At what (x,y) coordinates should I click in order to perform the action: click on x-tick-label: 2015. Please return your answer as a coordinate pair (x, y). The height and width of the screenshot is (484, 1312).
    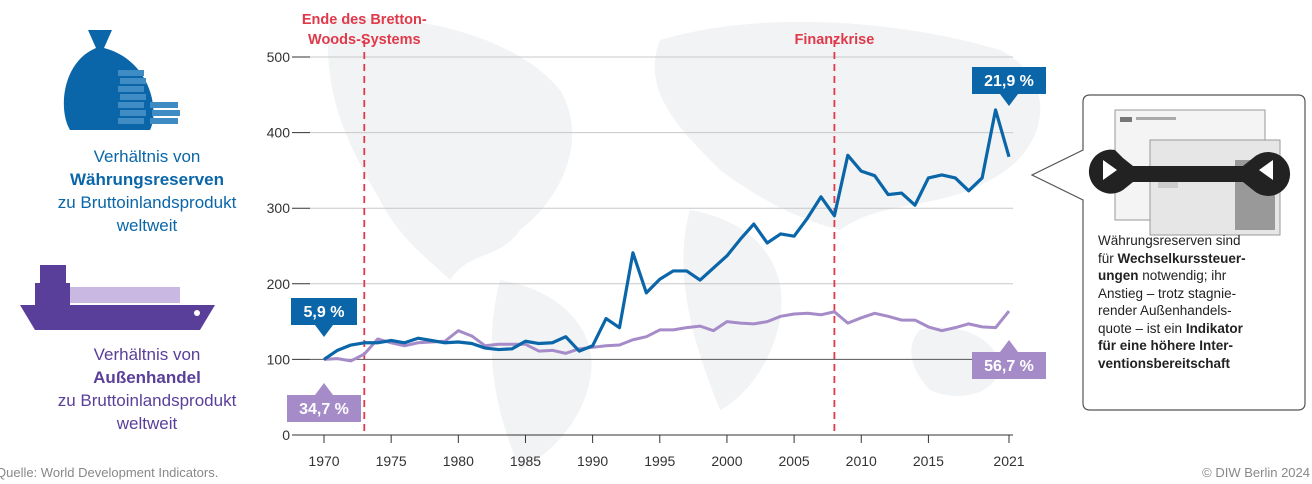
    Looking at the image, I should click on (928, 461).